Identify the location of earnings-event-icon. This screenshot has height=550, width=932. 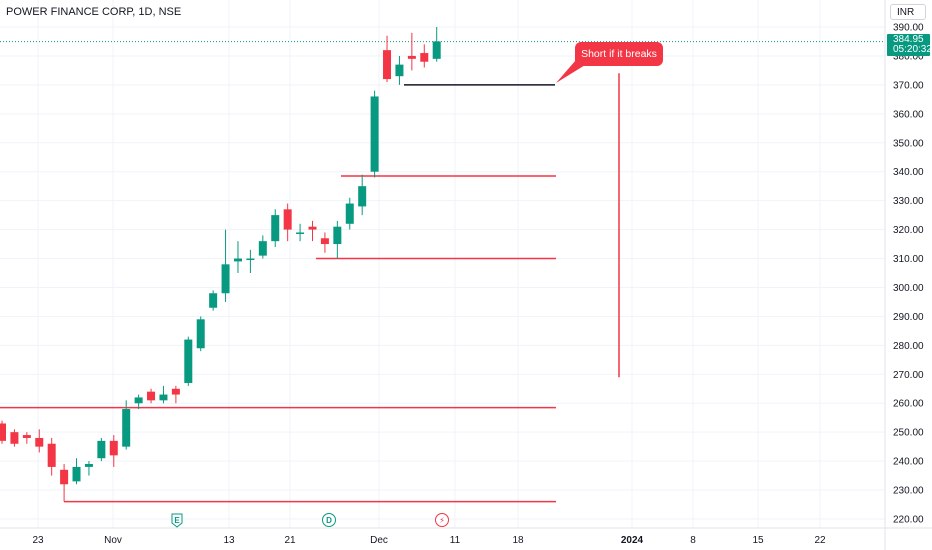
(177, 520).